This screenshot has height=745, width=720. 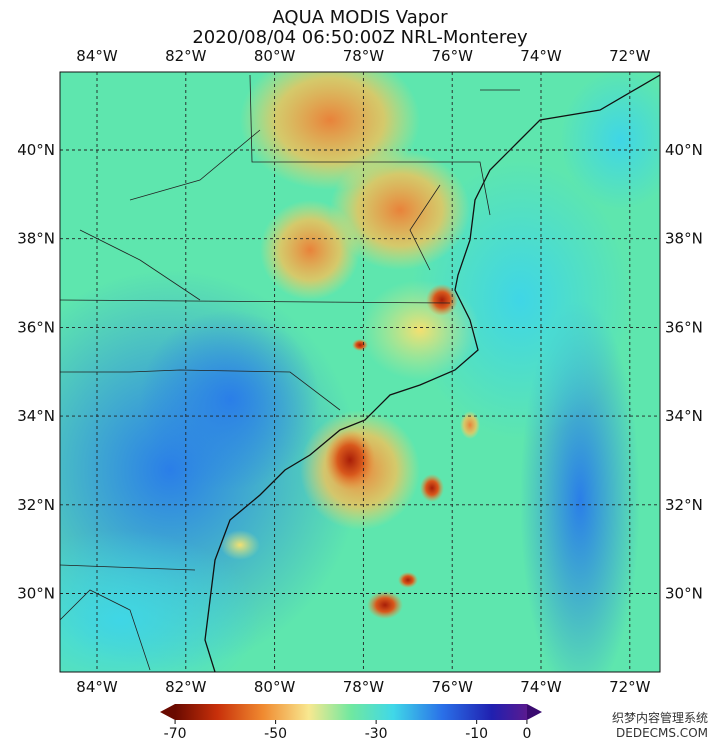 What do you see at coordinates (376, 734) in the screenshot?
I see `colorbar-tick-label: -30` at bounding box center [376, 734].